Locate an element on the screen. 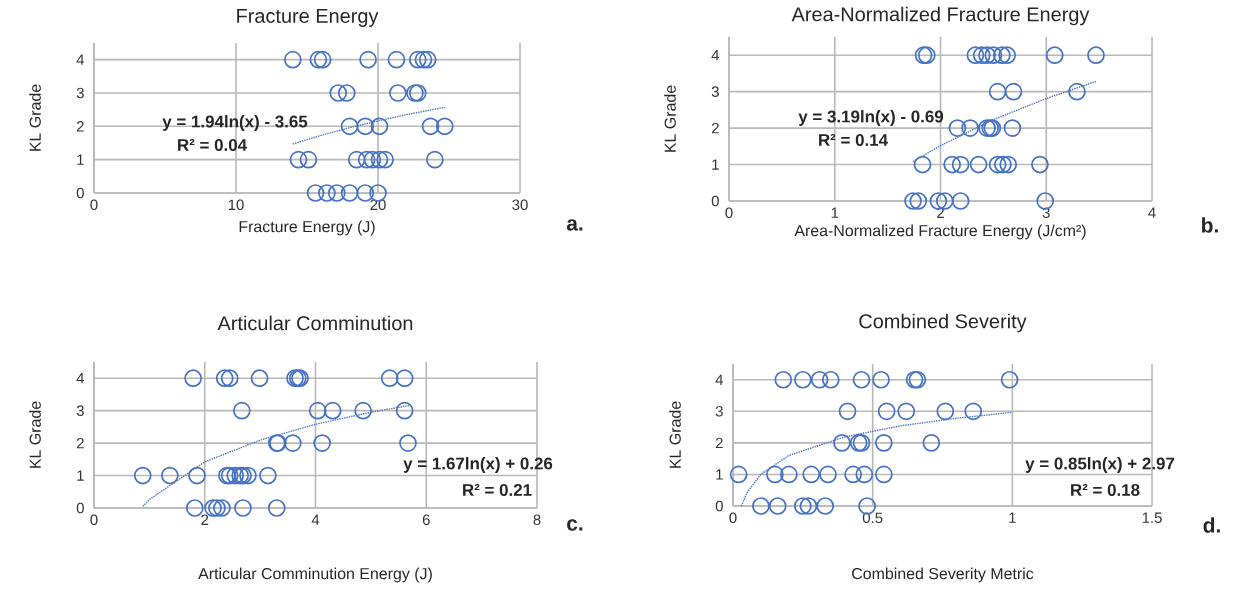  x-axis-title: Fracture Energy (J) is located at coordinates (307, 228).